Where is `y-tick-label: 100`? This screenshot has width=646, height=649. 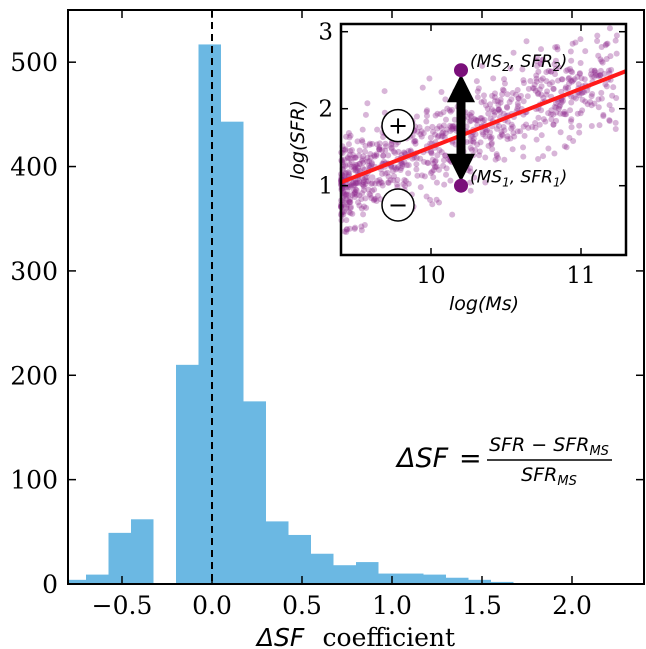
y-tick-label: 100 is located at coordinates (34, 480).